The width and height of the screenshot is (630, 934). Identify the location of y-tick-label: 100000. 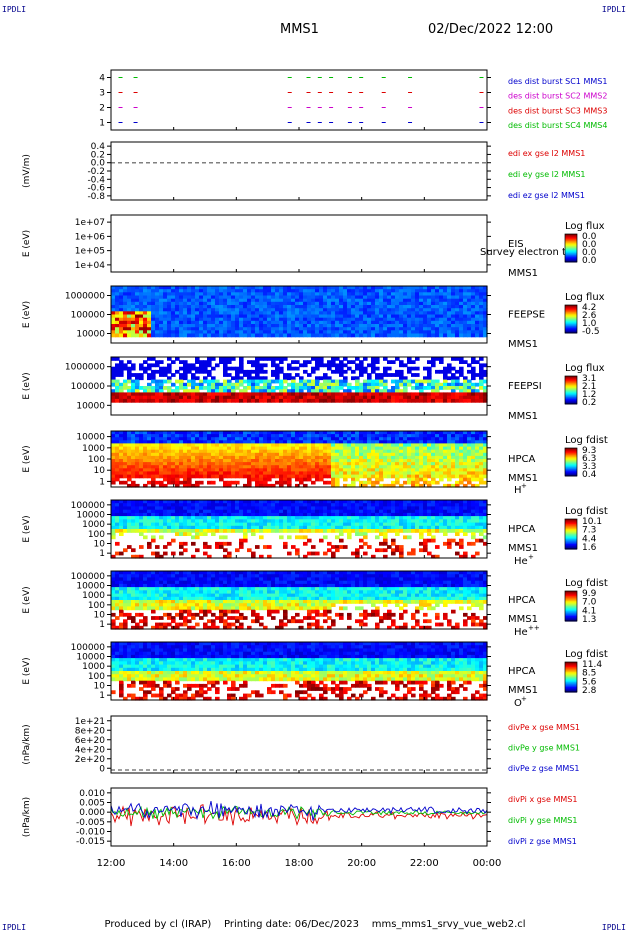
(88, 316).